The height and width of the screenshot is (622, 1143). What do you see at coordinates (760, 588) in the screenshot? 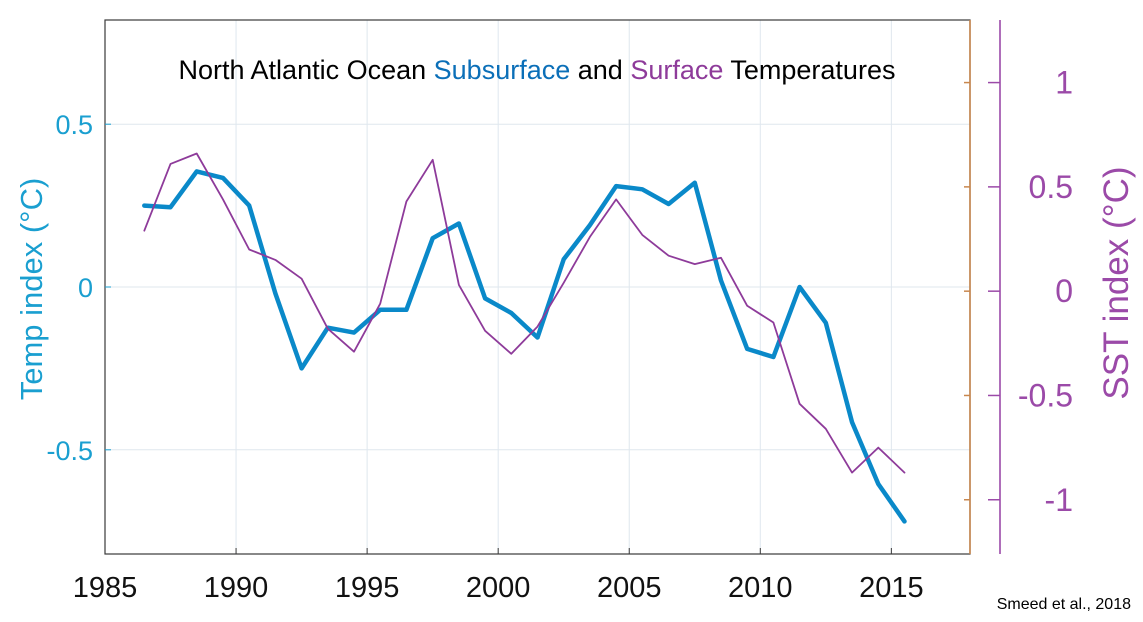
I see `x-tick-label: 2010` at bounding box center [760, 588].